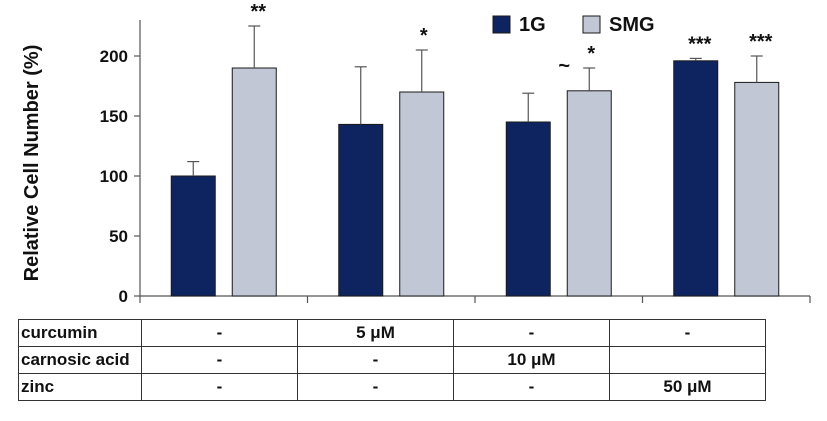 The width and height of the screenshot is (827, 421). Describe the element at coordinates (375, 333) in the screenshot. I see `table-cell: 5 μM` at that location.